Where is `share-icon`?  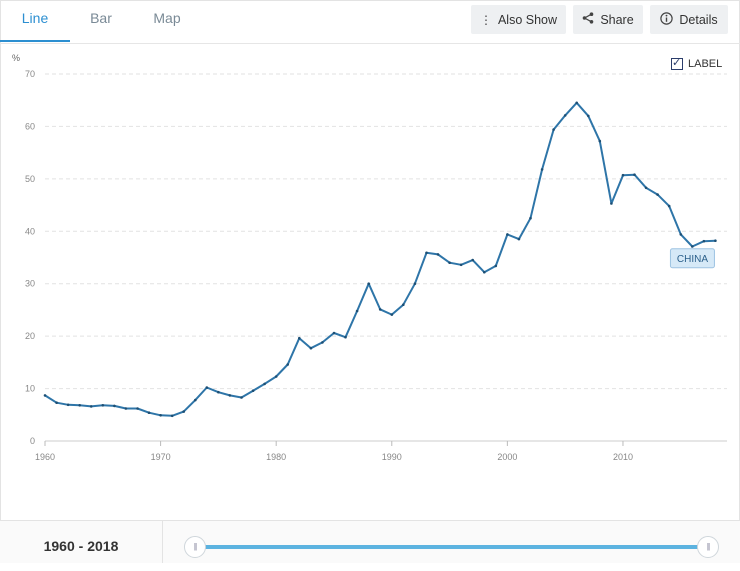 share-icon is located at coordinates (588, 19).